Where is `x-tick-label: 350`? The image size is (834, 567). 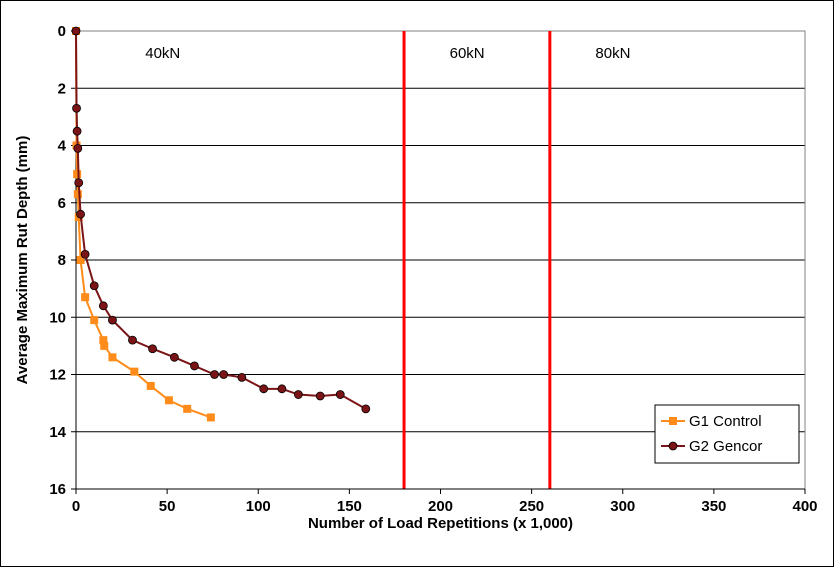
x-tick-label: 350 is located at coordinates (713, 506).